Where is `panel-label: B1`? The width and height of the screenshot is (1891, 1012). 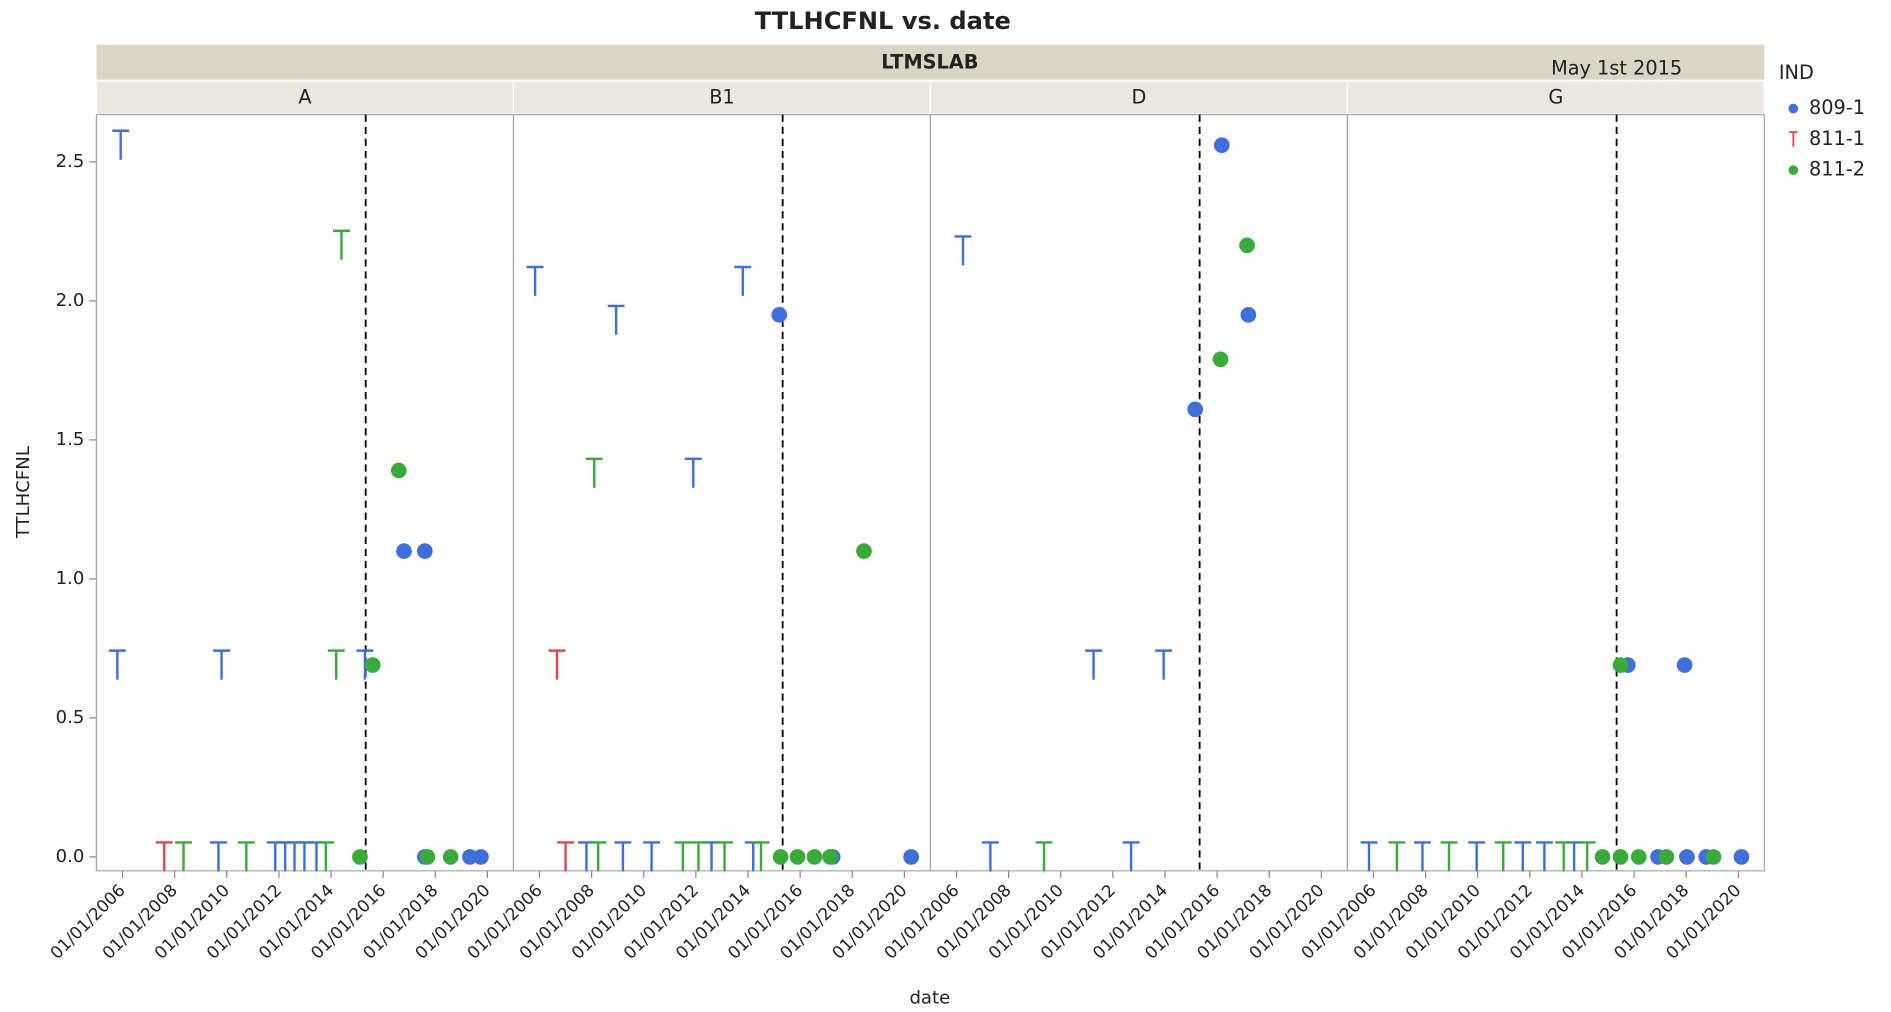
panel-label: B1 is located at coordinates (722, 96).